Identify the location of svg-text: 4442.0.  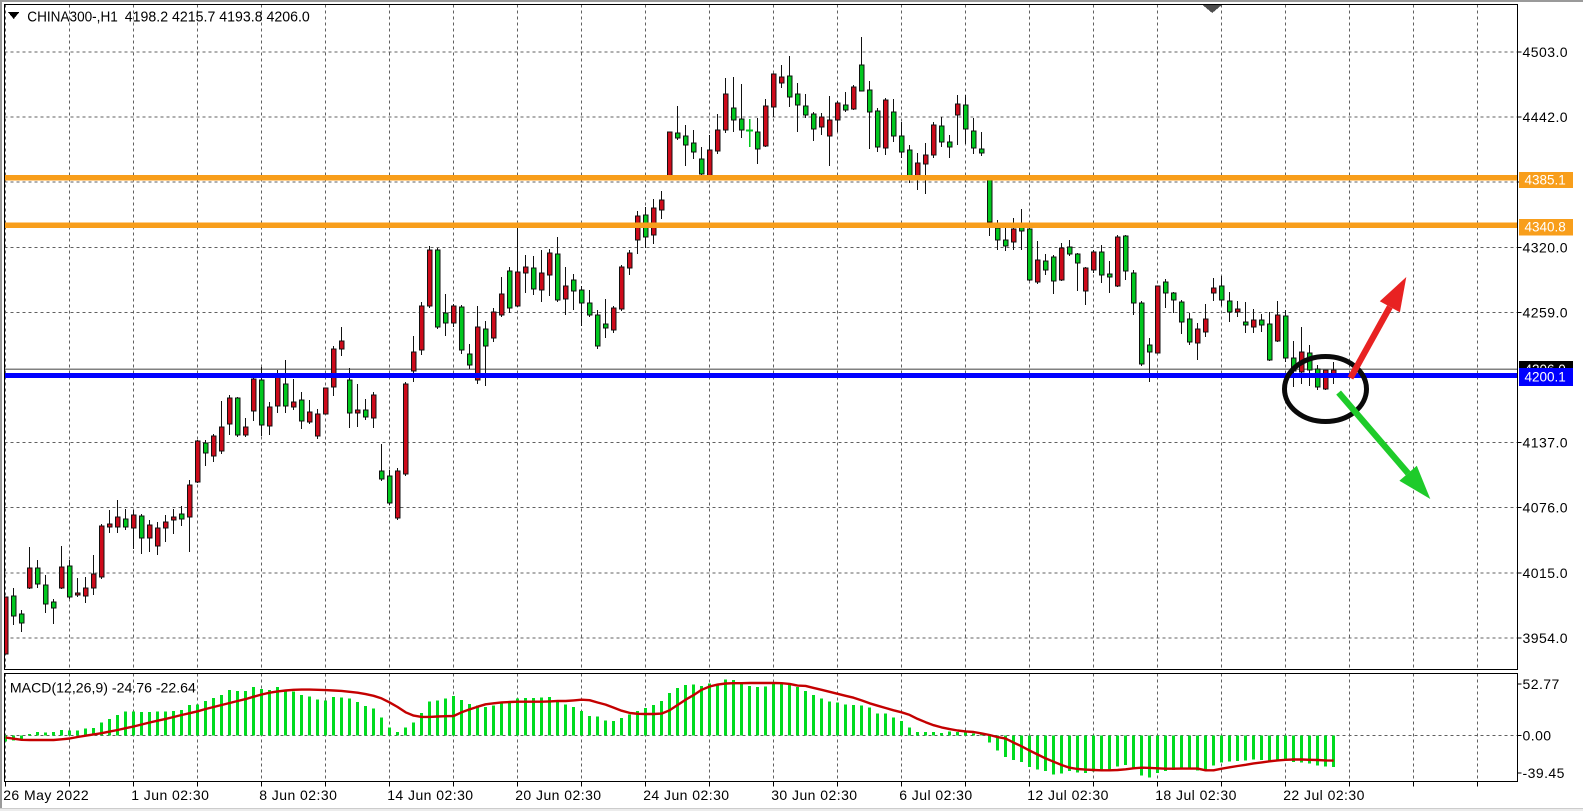
(1546, 117).